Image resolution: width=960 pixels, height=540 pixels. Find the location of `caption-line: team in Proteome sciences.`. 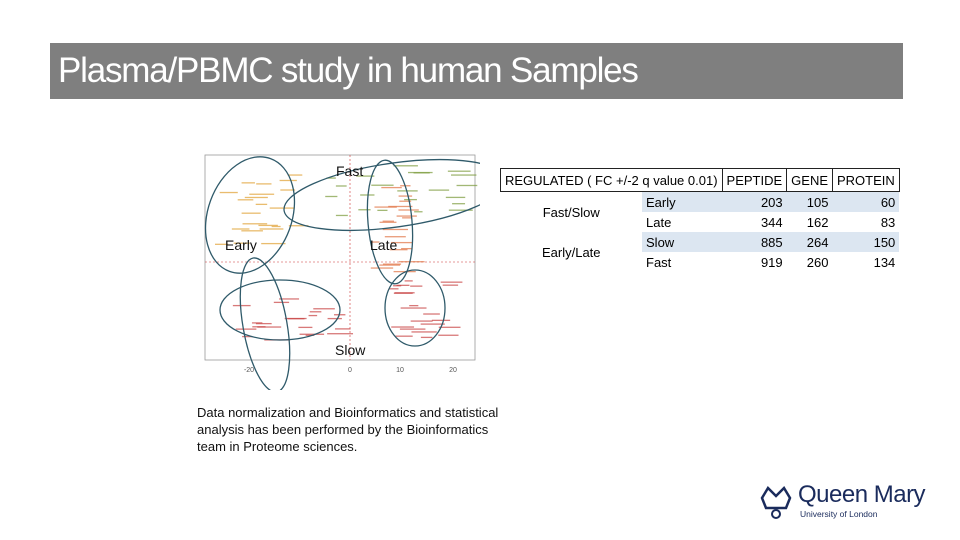

caption-line: team in Proteome sciences. is located at coordinates (277, 446).